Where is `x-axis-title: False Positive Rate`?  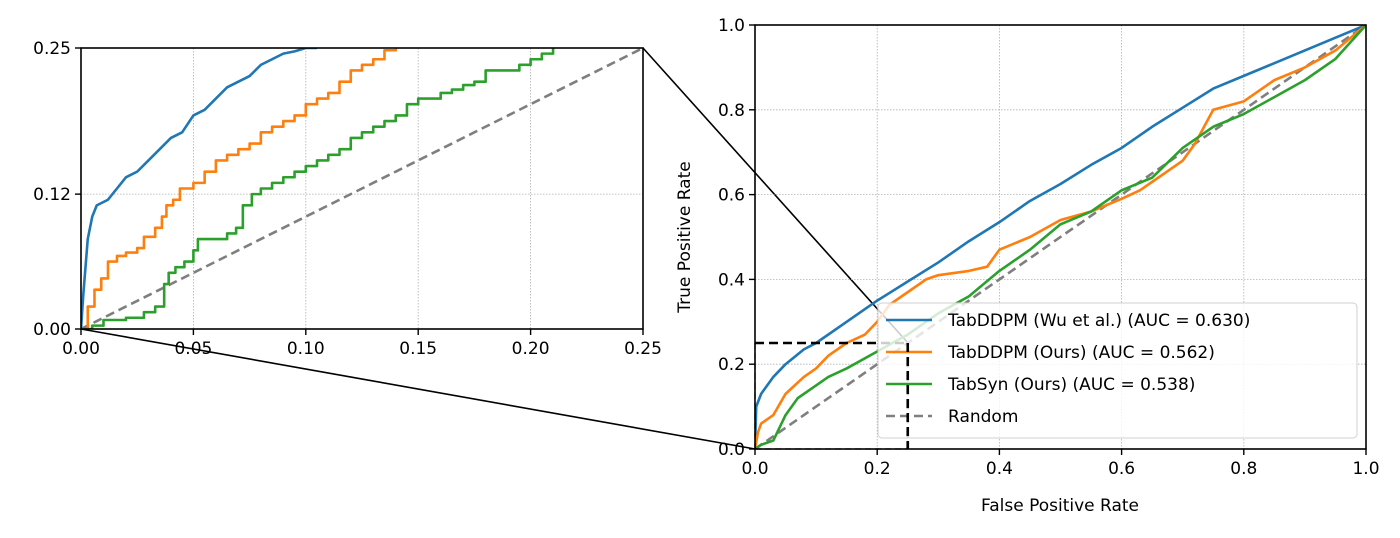
x-axis-title: False Positive Rate is located at coordinates (1060, 506).